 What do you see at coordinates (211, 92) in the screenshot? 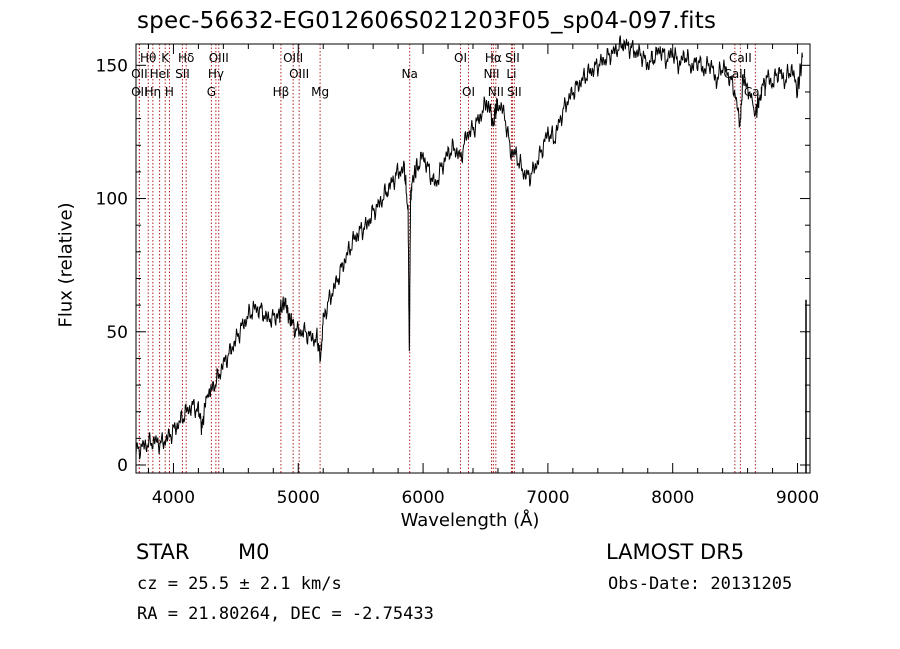
I see `spectral-line-label: G` at bounding box center [211, 92].